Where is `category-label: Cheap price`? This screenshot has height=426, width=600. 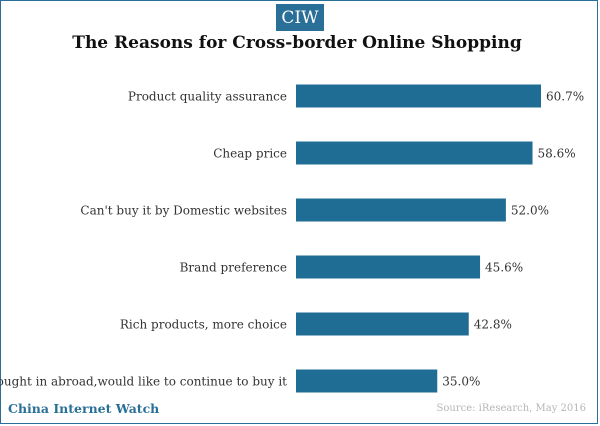
category-label: Cheap price is located at coordinates (250, 154).